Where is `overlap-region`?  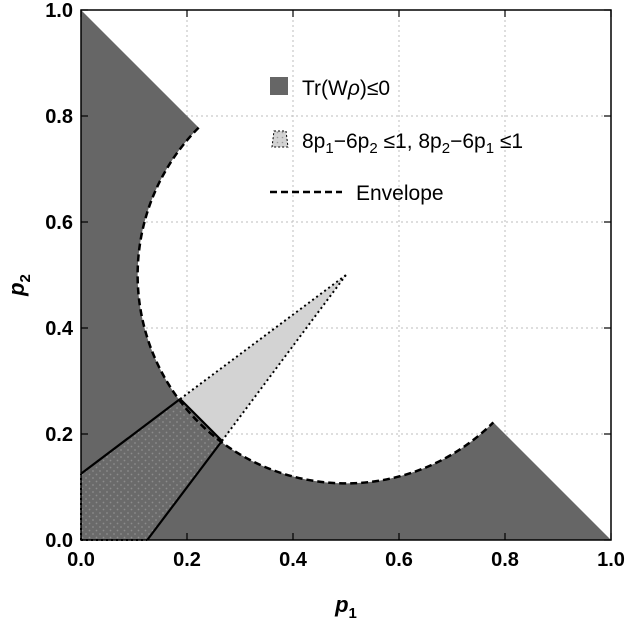
overlap-region is located at coordinates (151, 469).